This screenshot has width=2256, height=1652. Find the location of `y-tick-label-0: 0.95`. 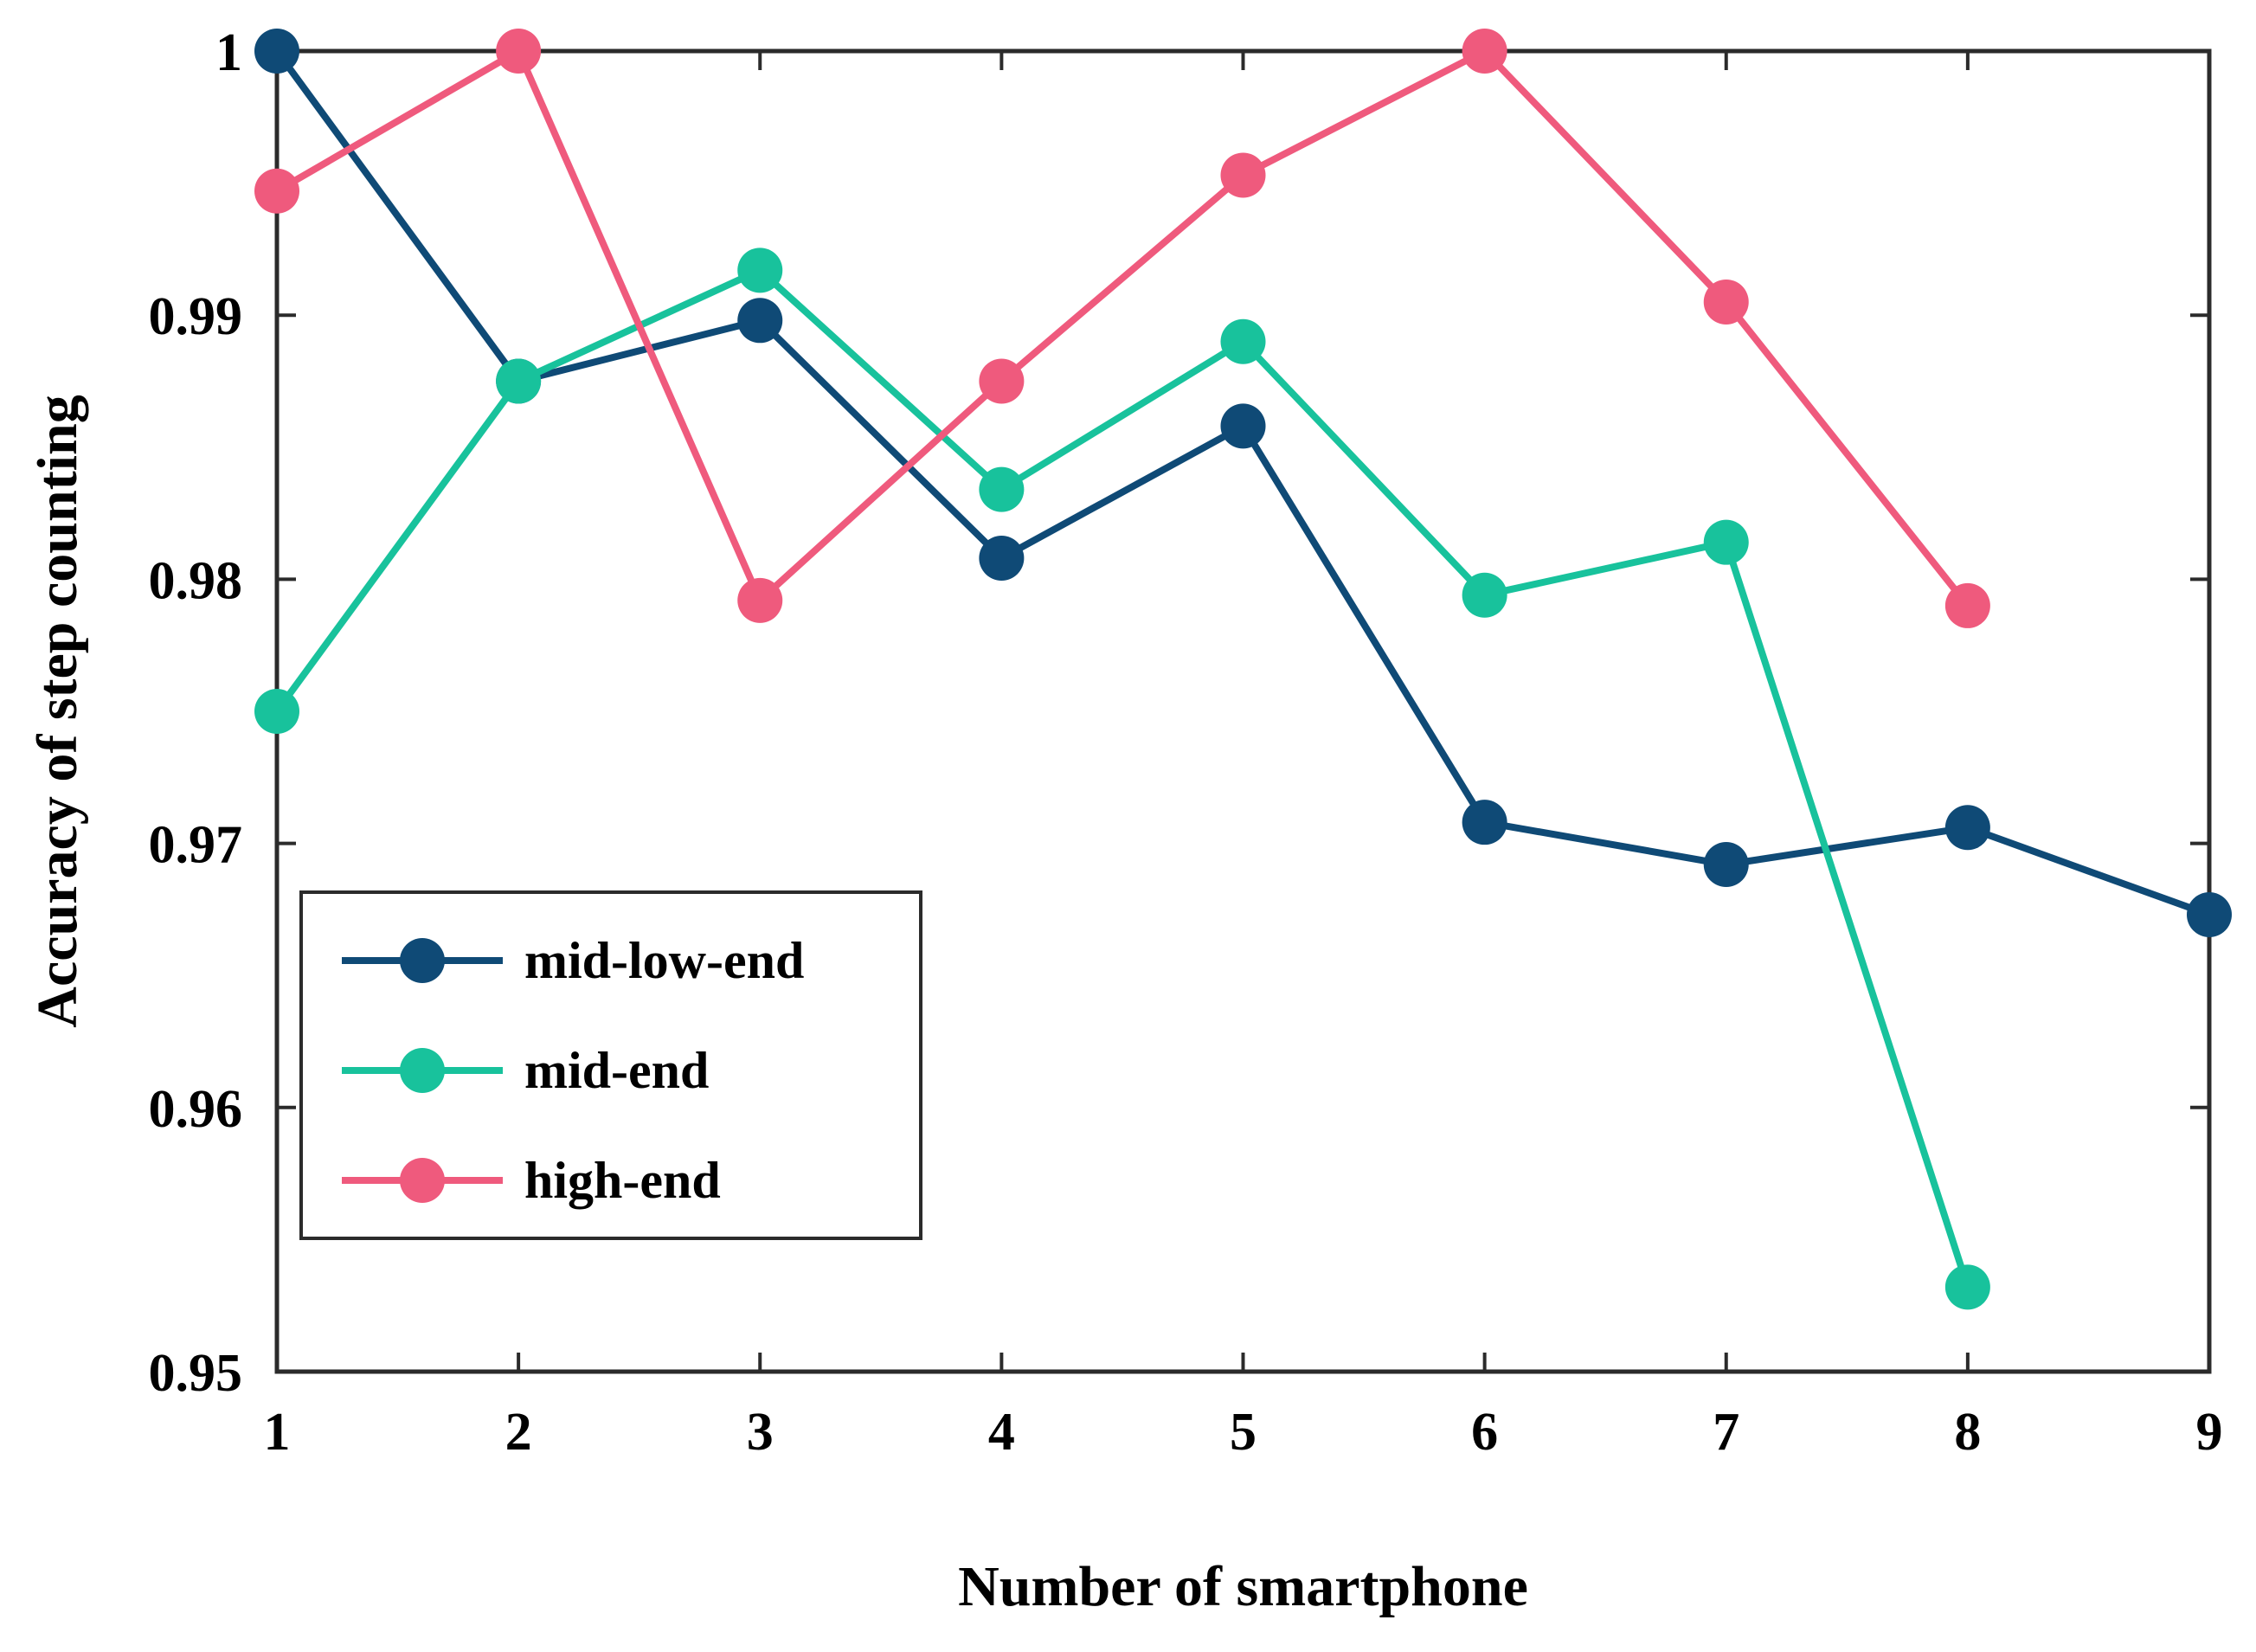

y-tick-label-0: 0.95 is located at coordinates (196, 1373).